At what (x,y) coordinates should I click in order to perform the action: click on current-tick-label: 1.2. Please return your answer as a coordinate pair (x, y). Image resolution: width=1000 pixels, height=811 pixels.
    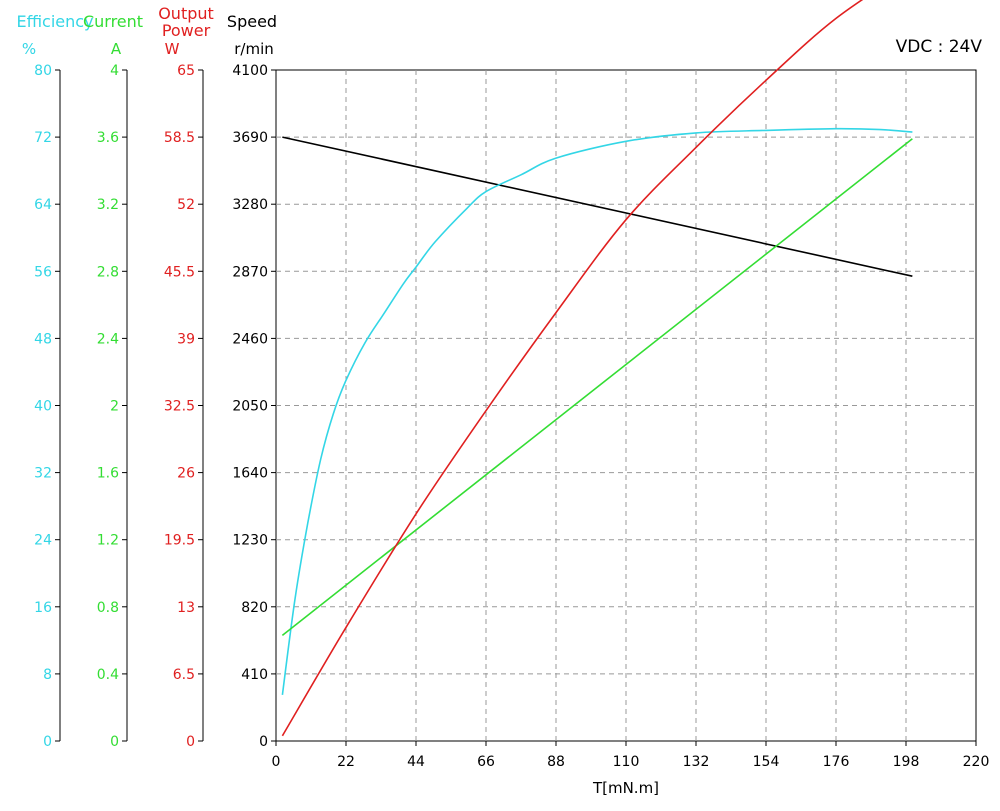
    Looking at the image, I should click on (108, 541).